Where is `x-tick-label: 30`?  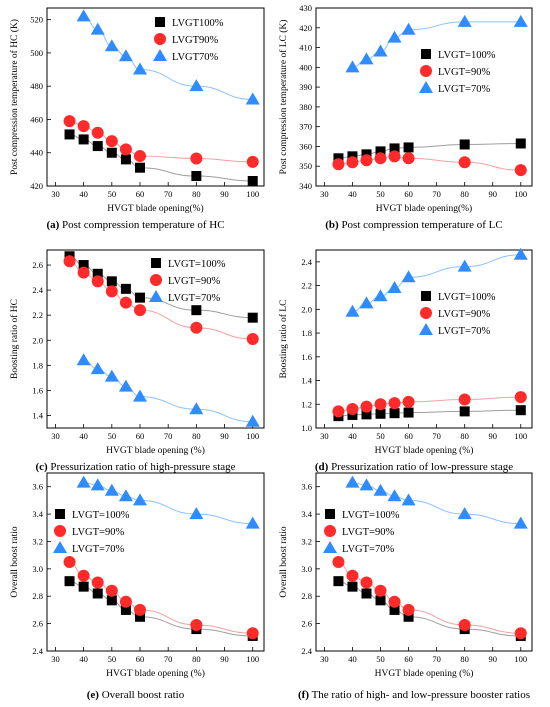
x-tick-label: 30 is located at coordinates (324, 659).